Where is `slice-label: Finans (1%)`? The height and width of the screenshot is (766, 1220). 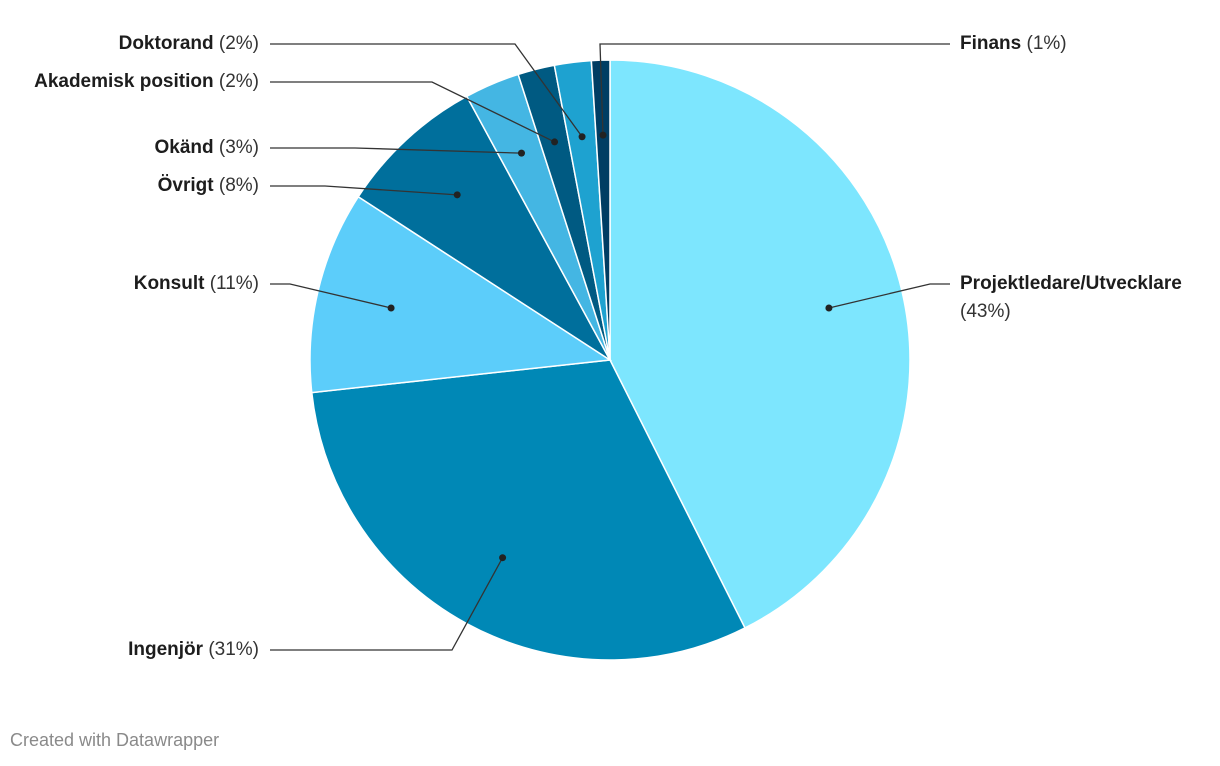 slice-label: Finans (1%) is located at coordinates (1086, 44).